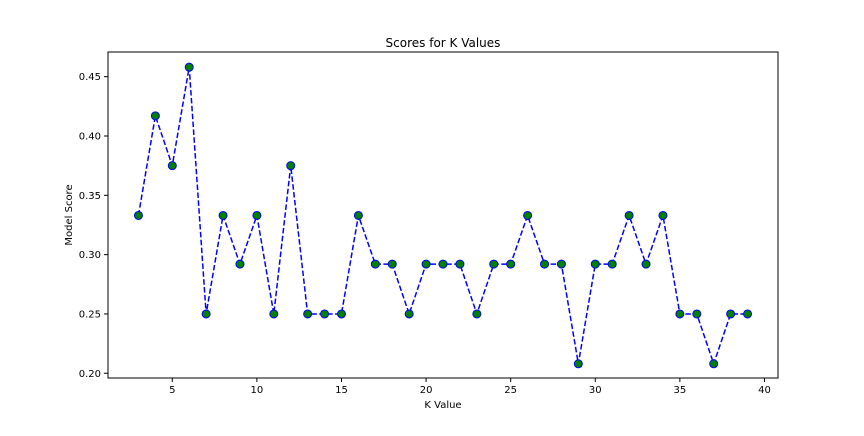 Image resolution: width=864 pixels, height=436 pixels. I want to click on x-tick-label: 40, so click(764, 390).